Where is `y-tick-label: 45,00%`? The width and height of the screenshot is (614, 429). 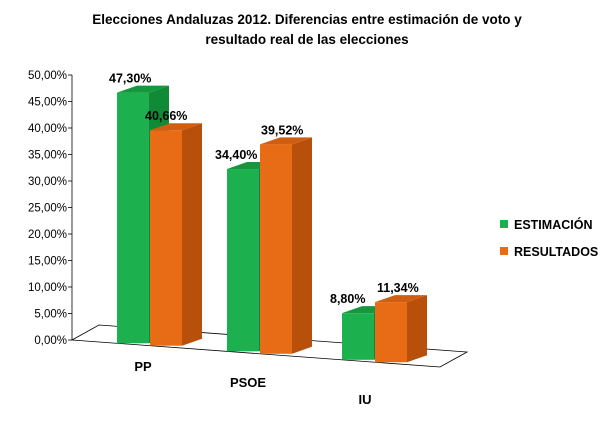 y-tick-label: 45,00% is located at coordinates (47, 103).